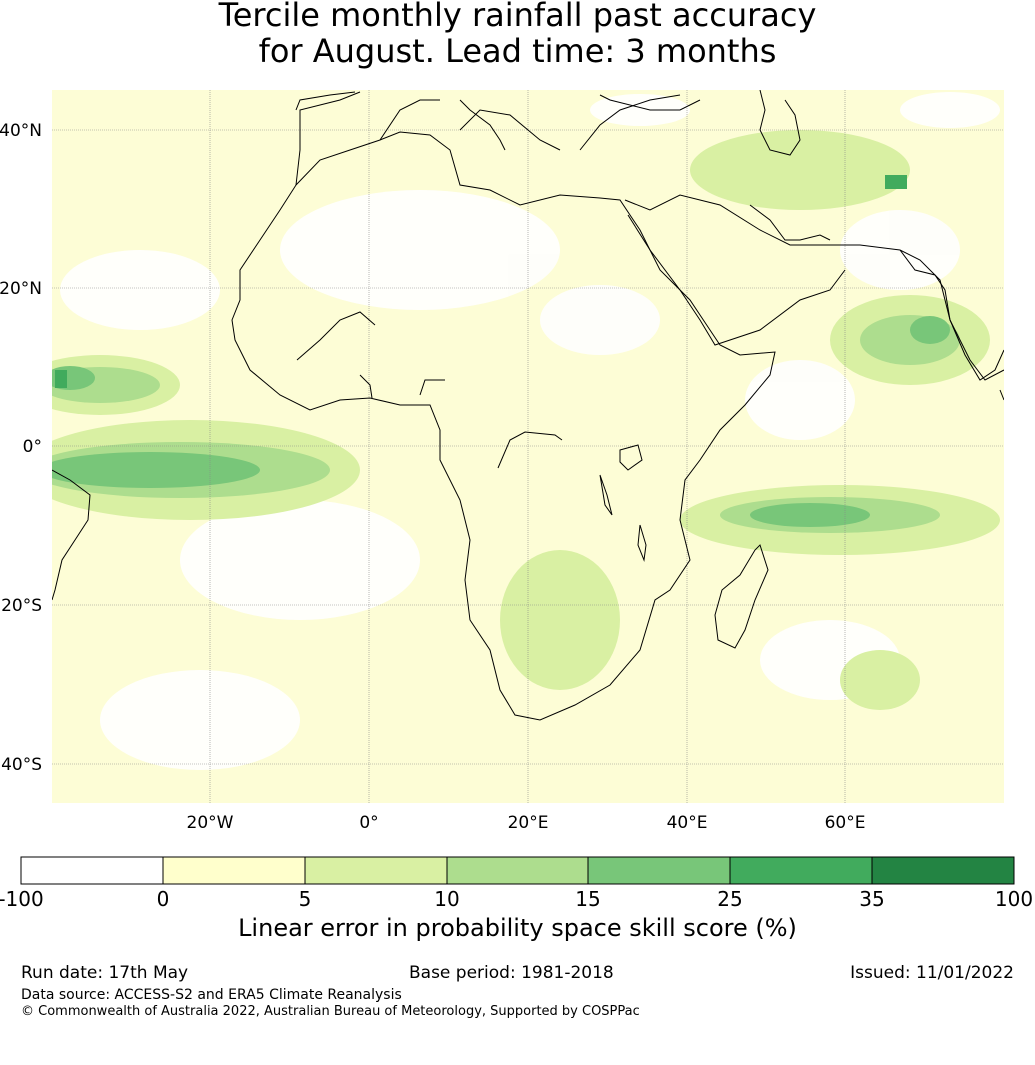  I want to click on lon-label-40e: 40°E, so click(687, 823).